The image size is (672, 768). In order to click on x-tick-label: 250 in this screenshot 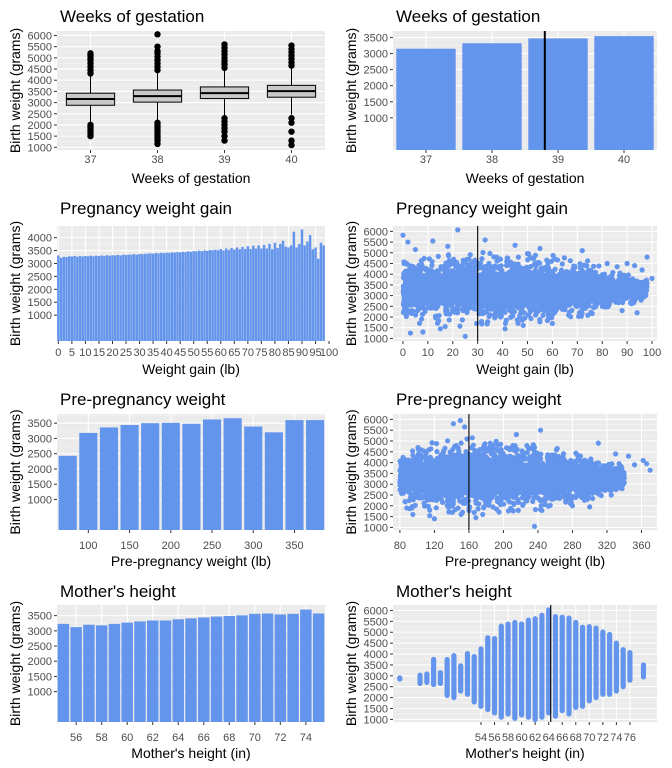, I will do `click(212, 546)`.